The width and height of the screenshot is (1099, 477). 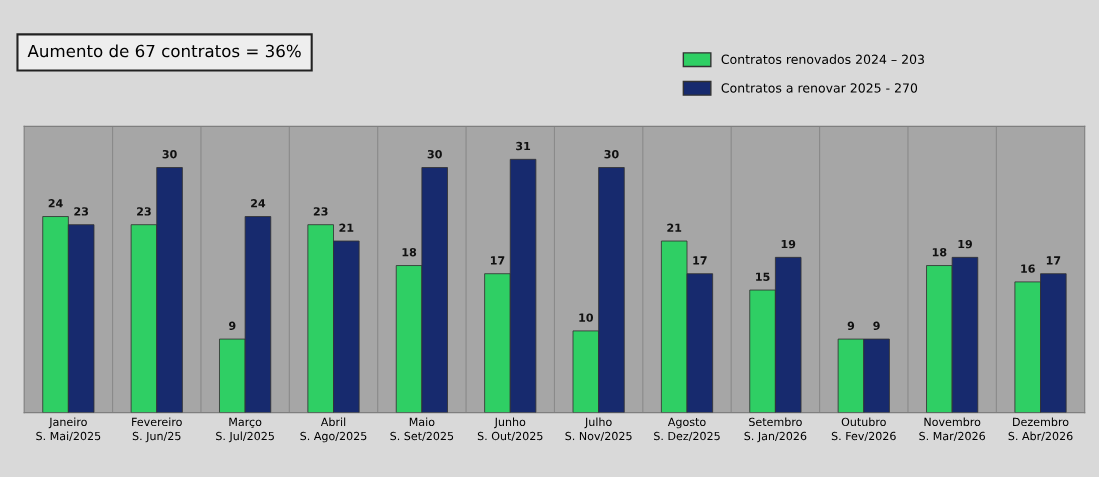 What do you see at coordinates (822, 59) in the screenshot?
I see `legend-label: Contratos renovados 2024 – 203` at bounding box center [822, 59].